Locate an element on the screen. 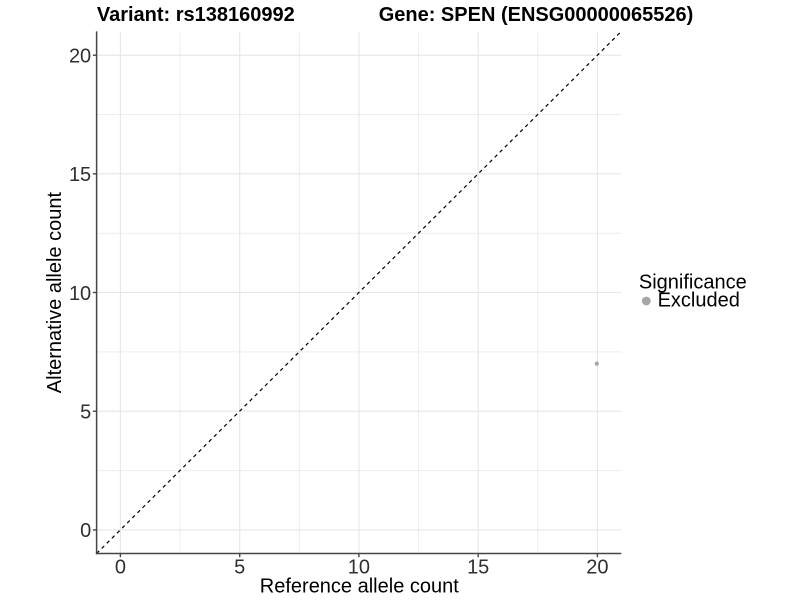 This screenshot has width=800, height=600. svg-text: Variant: rs138160992 is located at coordinates (196, 15).